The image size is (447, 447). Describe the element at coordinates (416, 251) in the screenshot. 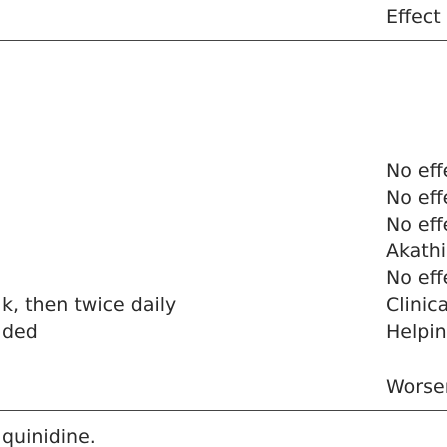

I see `cell-effect: Akathisia` at that location.